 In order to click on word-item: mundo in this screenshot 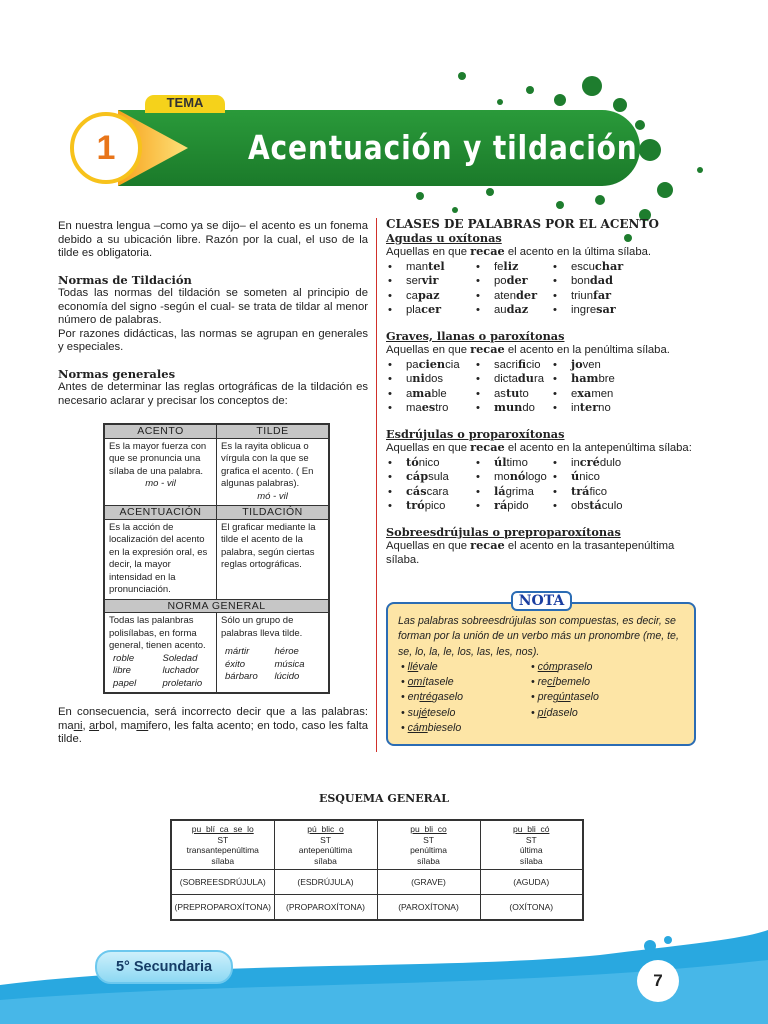, I will do `click(512, 408)`.